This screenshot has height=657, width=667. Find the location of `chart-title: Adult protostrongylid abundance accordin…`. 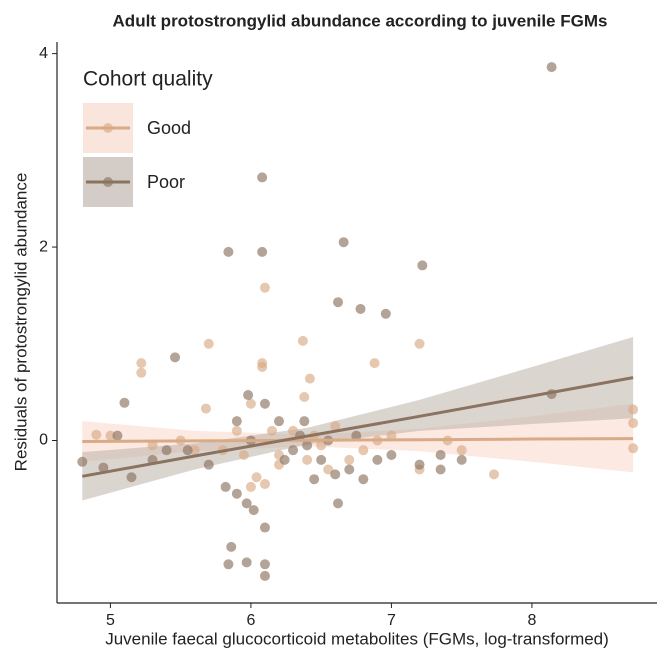

chart-title: Adult protostrongylid abundance accordin… is located at coordinates (360, 20).